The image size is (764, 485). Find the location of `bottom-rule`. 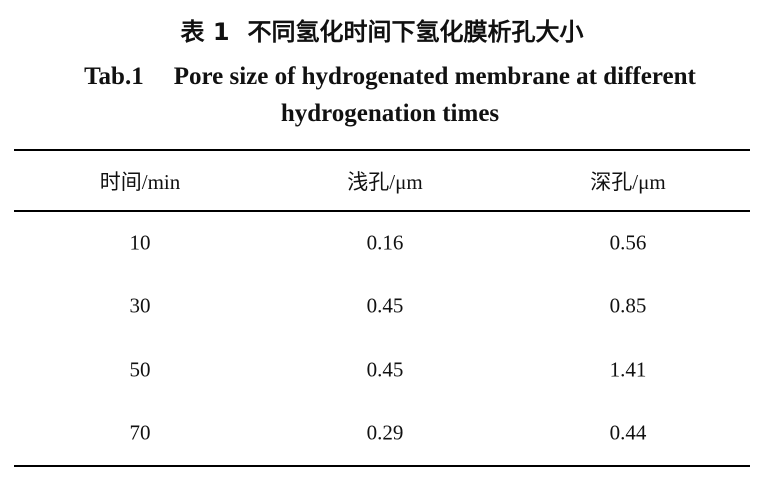

bottom-rule is located at coordinates (382, 466).